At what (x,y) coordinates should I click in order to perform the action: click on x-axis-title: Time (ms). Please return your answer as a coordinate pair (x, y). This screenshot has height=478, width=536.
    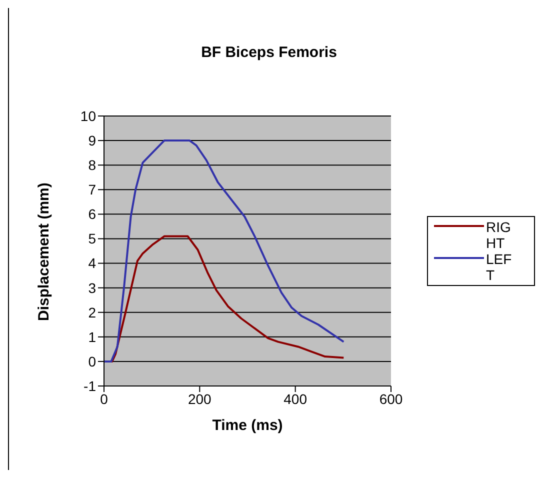
    Looking at the image, I should click on (247, 425).